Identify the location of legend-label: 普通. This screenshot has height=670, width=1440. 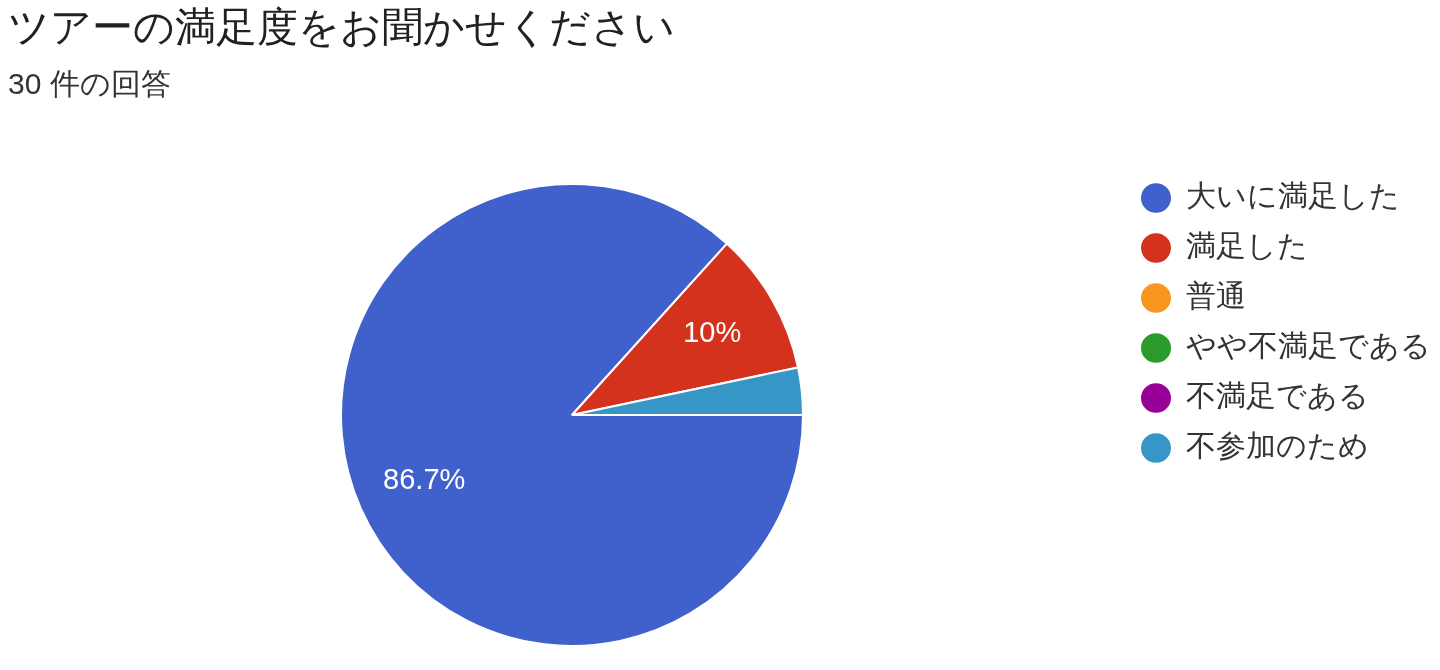
(1216, 296).